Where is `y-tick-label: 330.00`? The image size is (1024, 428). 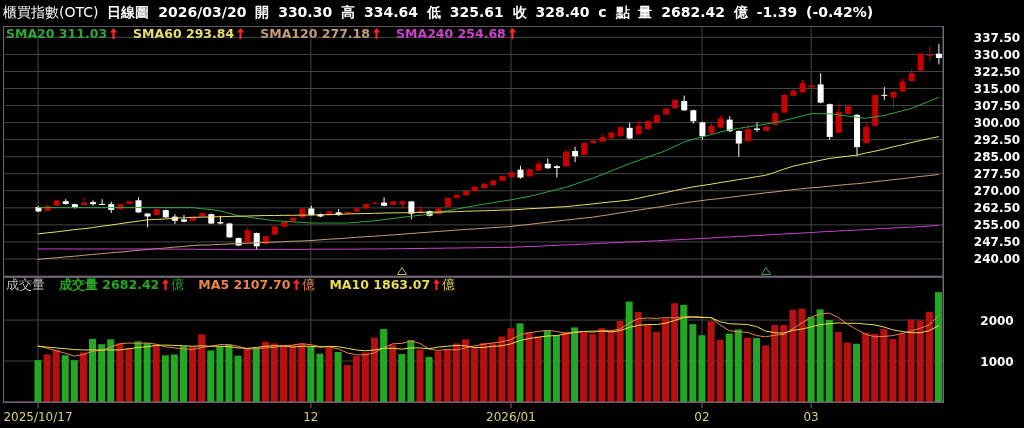 y-tick-label: 330.00 is located at coordinates (997, 54).